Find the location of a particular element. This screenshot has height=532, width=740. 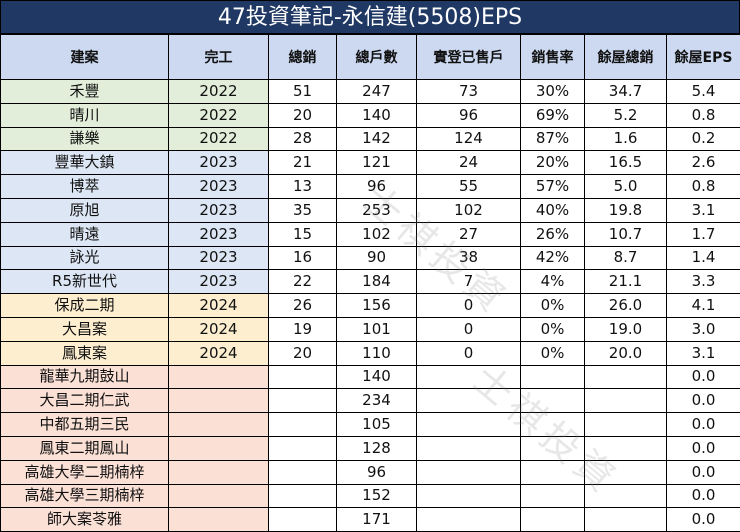

table-cell: 26.0 is located at coordinates (626, 306).